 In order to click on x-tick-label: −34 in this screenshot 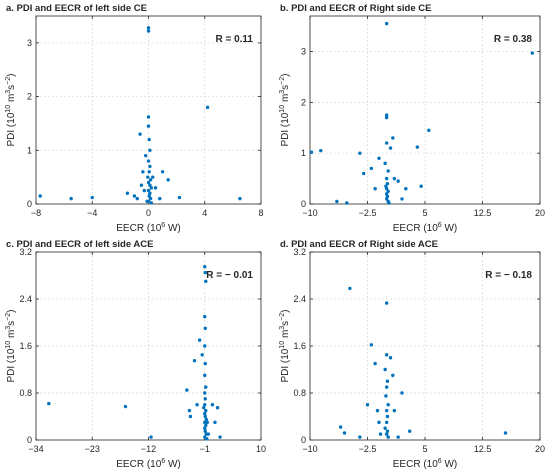, I will do `click(35, 449)`.